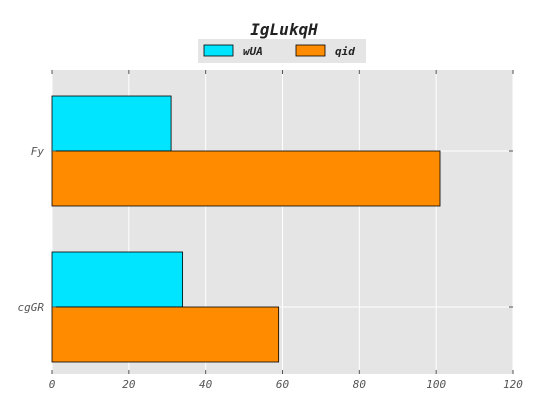 This screenshot has width=536, height=407. What do you see at coordinates (246, 178) in the screenshot?
I see `bar-qid-fy` at bounding box center [246, 178].